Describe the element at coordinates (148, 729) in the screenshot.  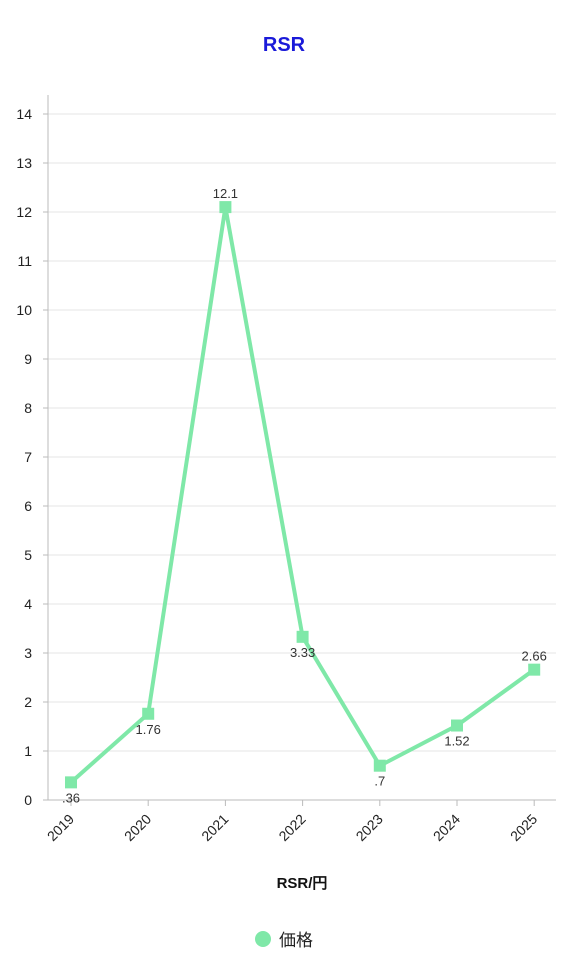
I see `data-label: 1.76` at that location.